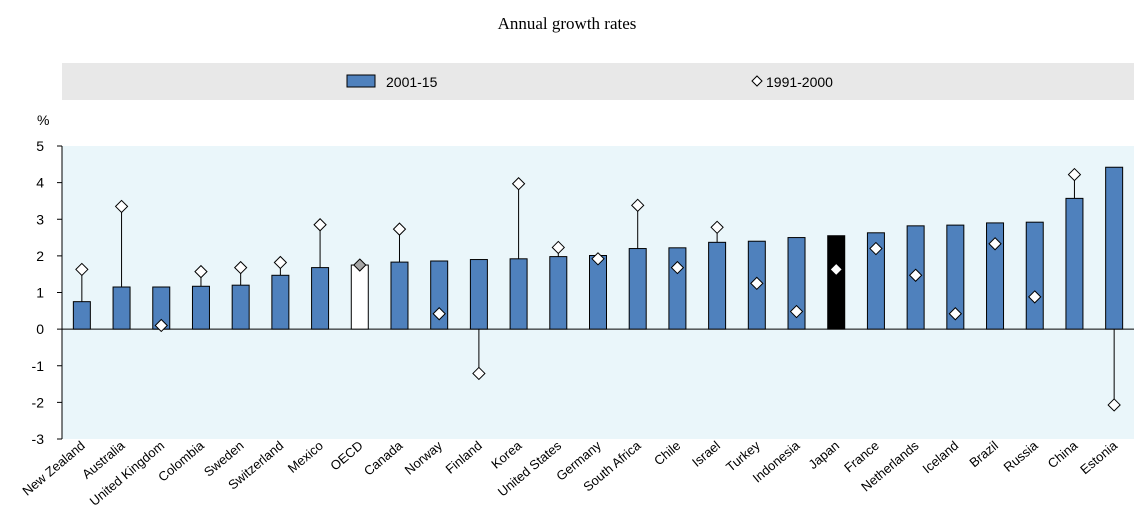  What do you see at coordinates (40, 146) in the screenshot?
I see `y-tick-label: 5` at bounding box center [40, 146].